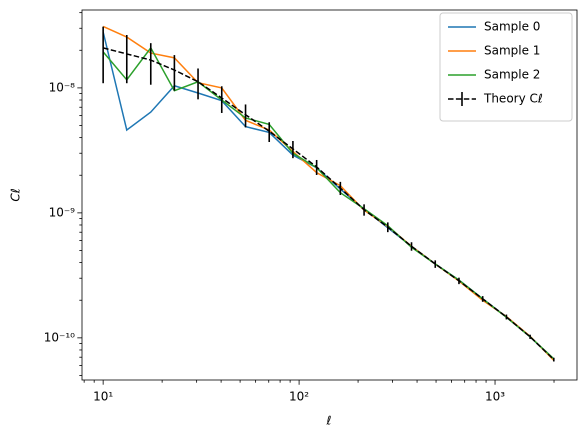  What do you see at coordinates (329, 421) in the screenshot?
I see `x-axis-label: ℓ` at bounding box center [329, 421].